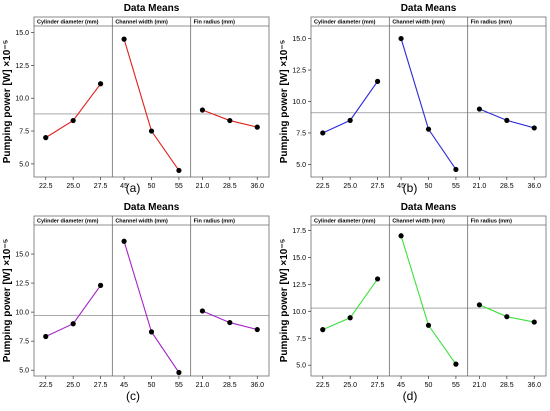 The height and width of the screenshot is (411, 550). Describe the element at coordinates (410, 188) in the screenshot. I see `panel-caption: (b)` at that location.